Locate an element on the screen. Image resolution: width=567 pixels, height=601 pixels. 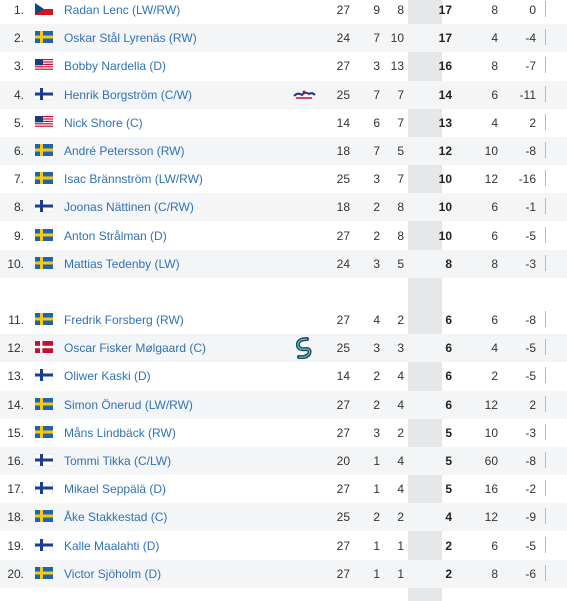
player-name-link: Mattias Tedenby (LW) is located at coordinates (122, 263).